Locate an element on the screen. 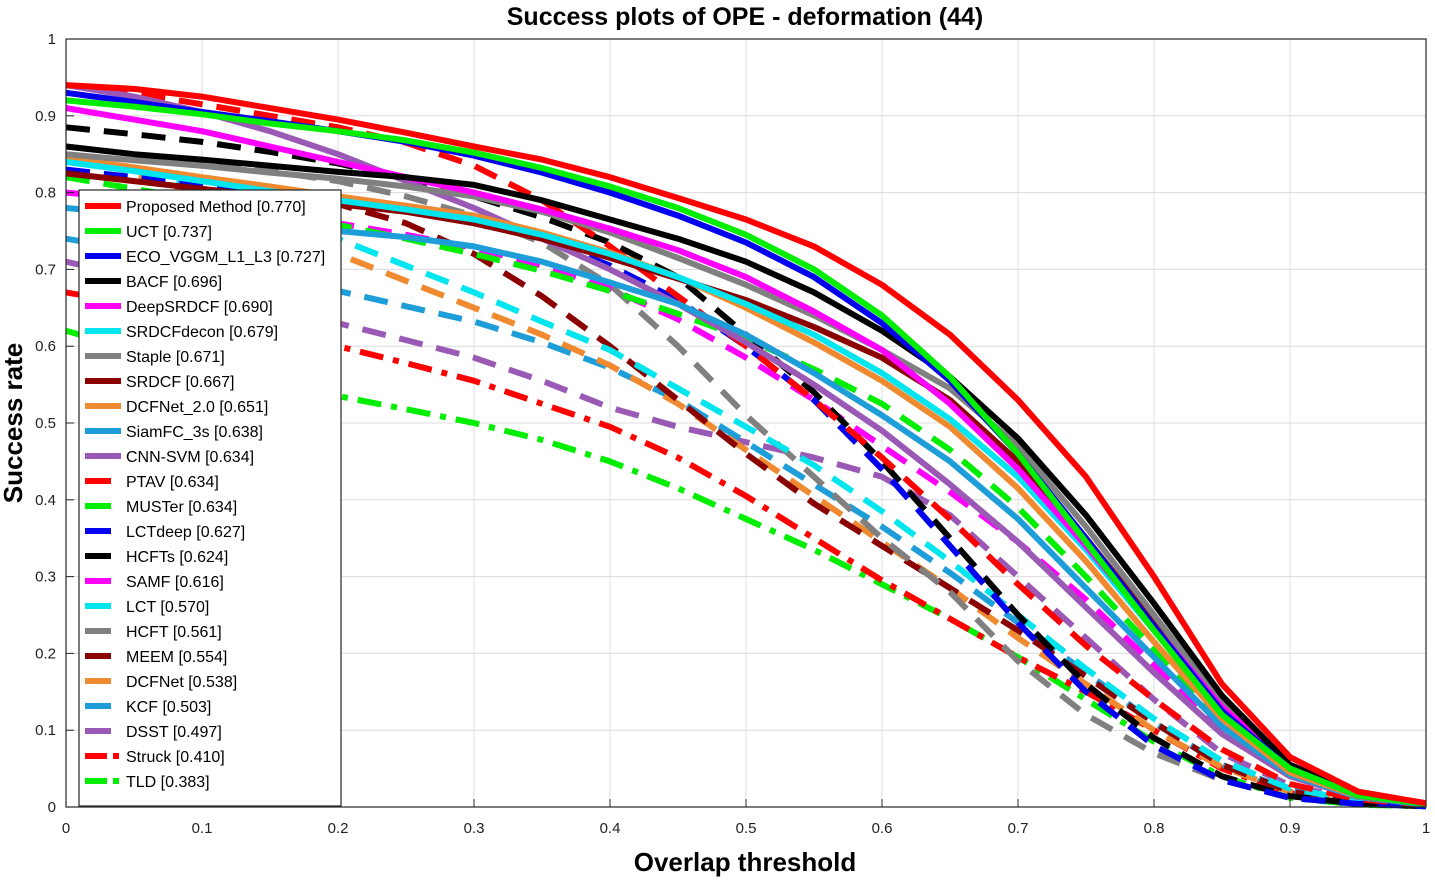 The image size is (1435, 883). legend-entry-label: BACF [0.696] is located at coordinates (174, 282).